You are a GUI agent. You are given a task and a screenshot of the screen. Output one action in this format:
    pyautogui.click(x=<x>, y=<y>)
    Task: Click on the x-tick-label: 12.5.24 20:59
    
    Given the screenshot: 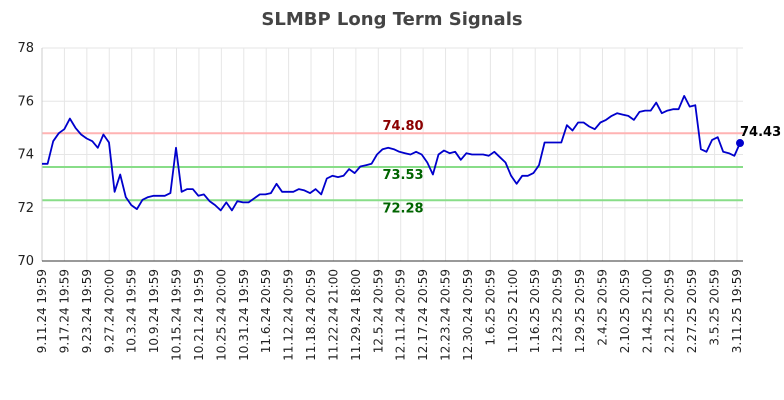 What is the action you would take?
    pyautogui.click(x=378, y=311)
    